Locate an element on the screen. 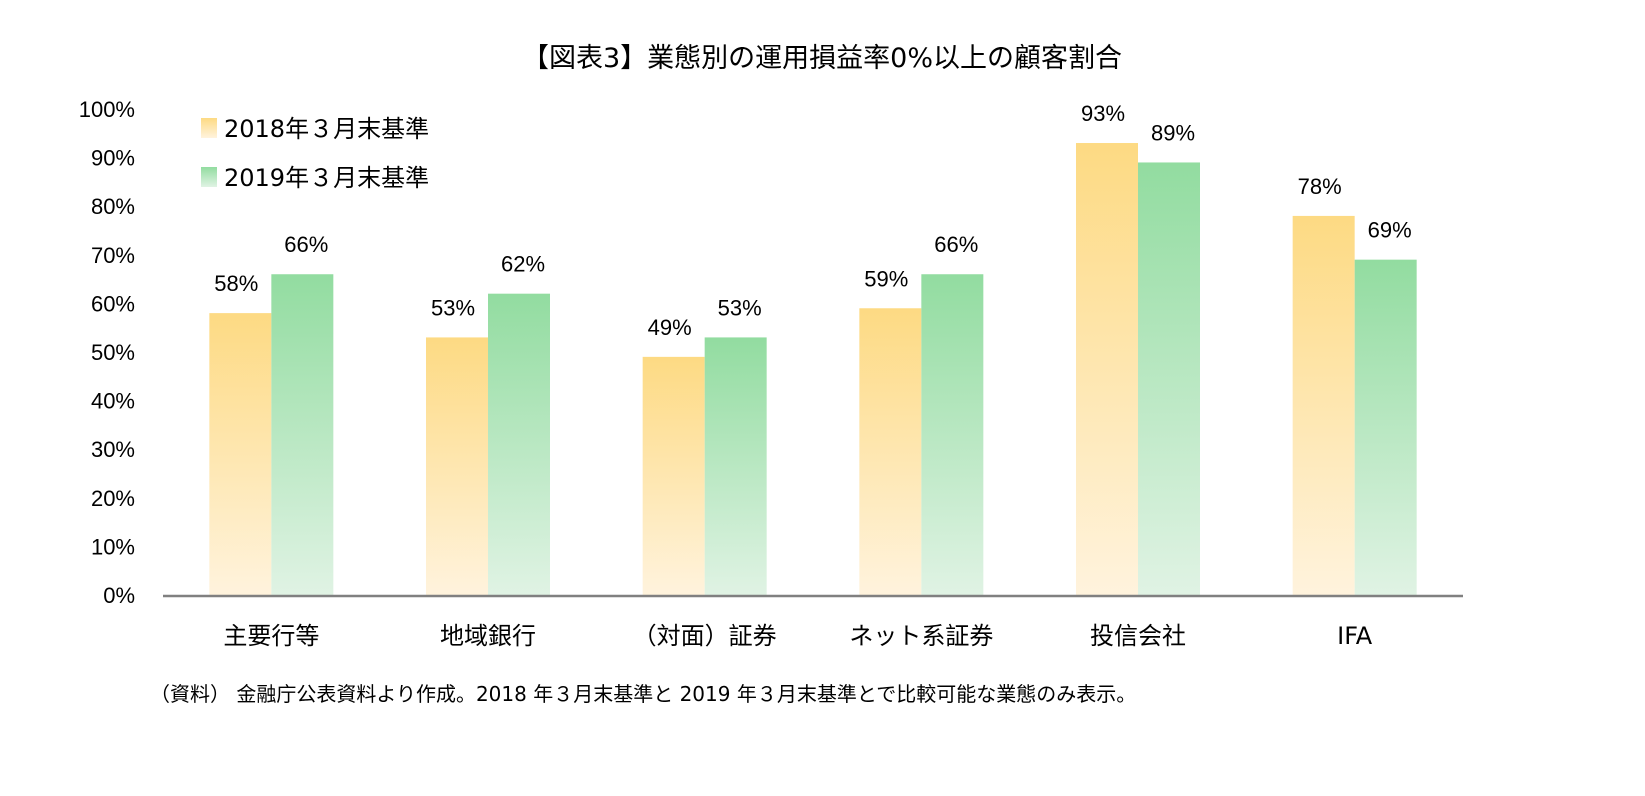  chart-title: 【図表3】業態別の運用損益率0%以上の顧客割合 is located at coordinates (822, 58).